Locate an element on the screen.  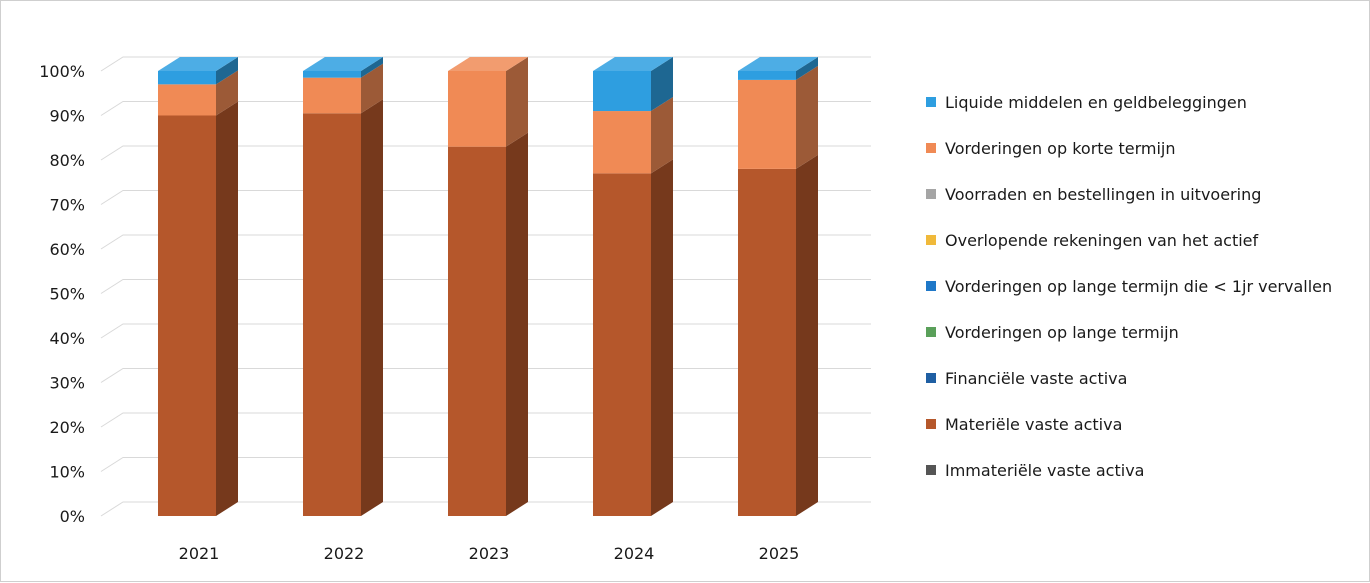
y-axis-tick-labels: 0% 10% 20% 30% 40% 50% 60% 70% 80% 90% 100% is located at coordinates (62, 294).